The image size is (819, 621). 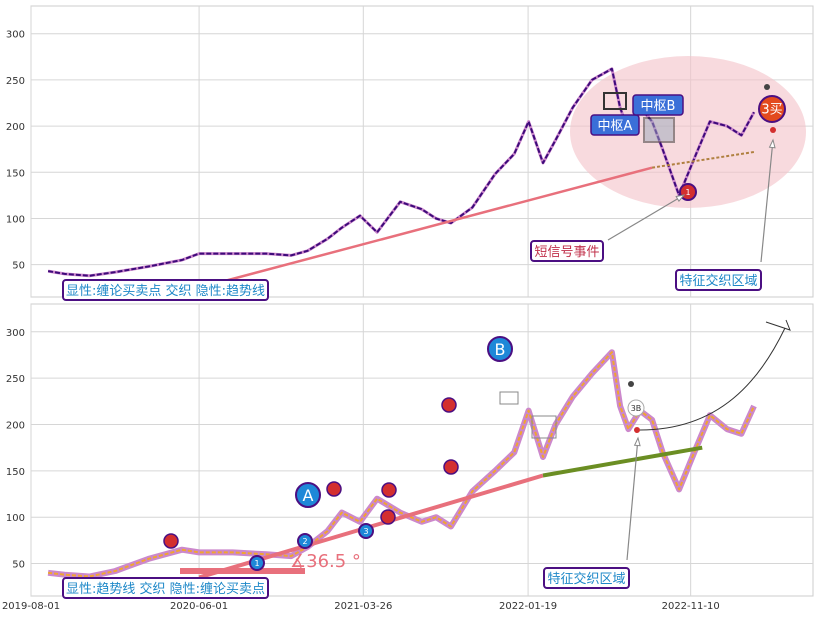 I want to click on top-feature-arrow-head, so click(x=772, y=143).